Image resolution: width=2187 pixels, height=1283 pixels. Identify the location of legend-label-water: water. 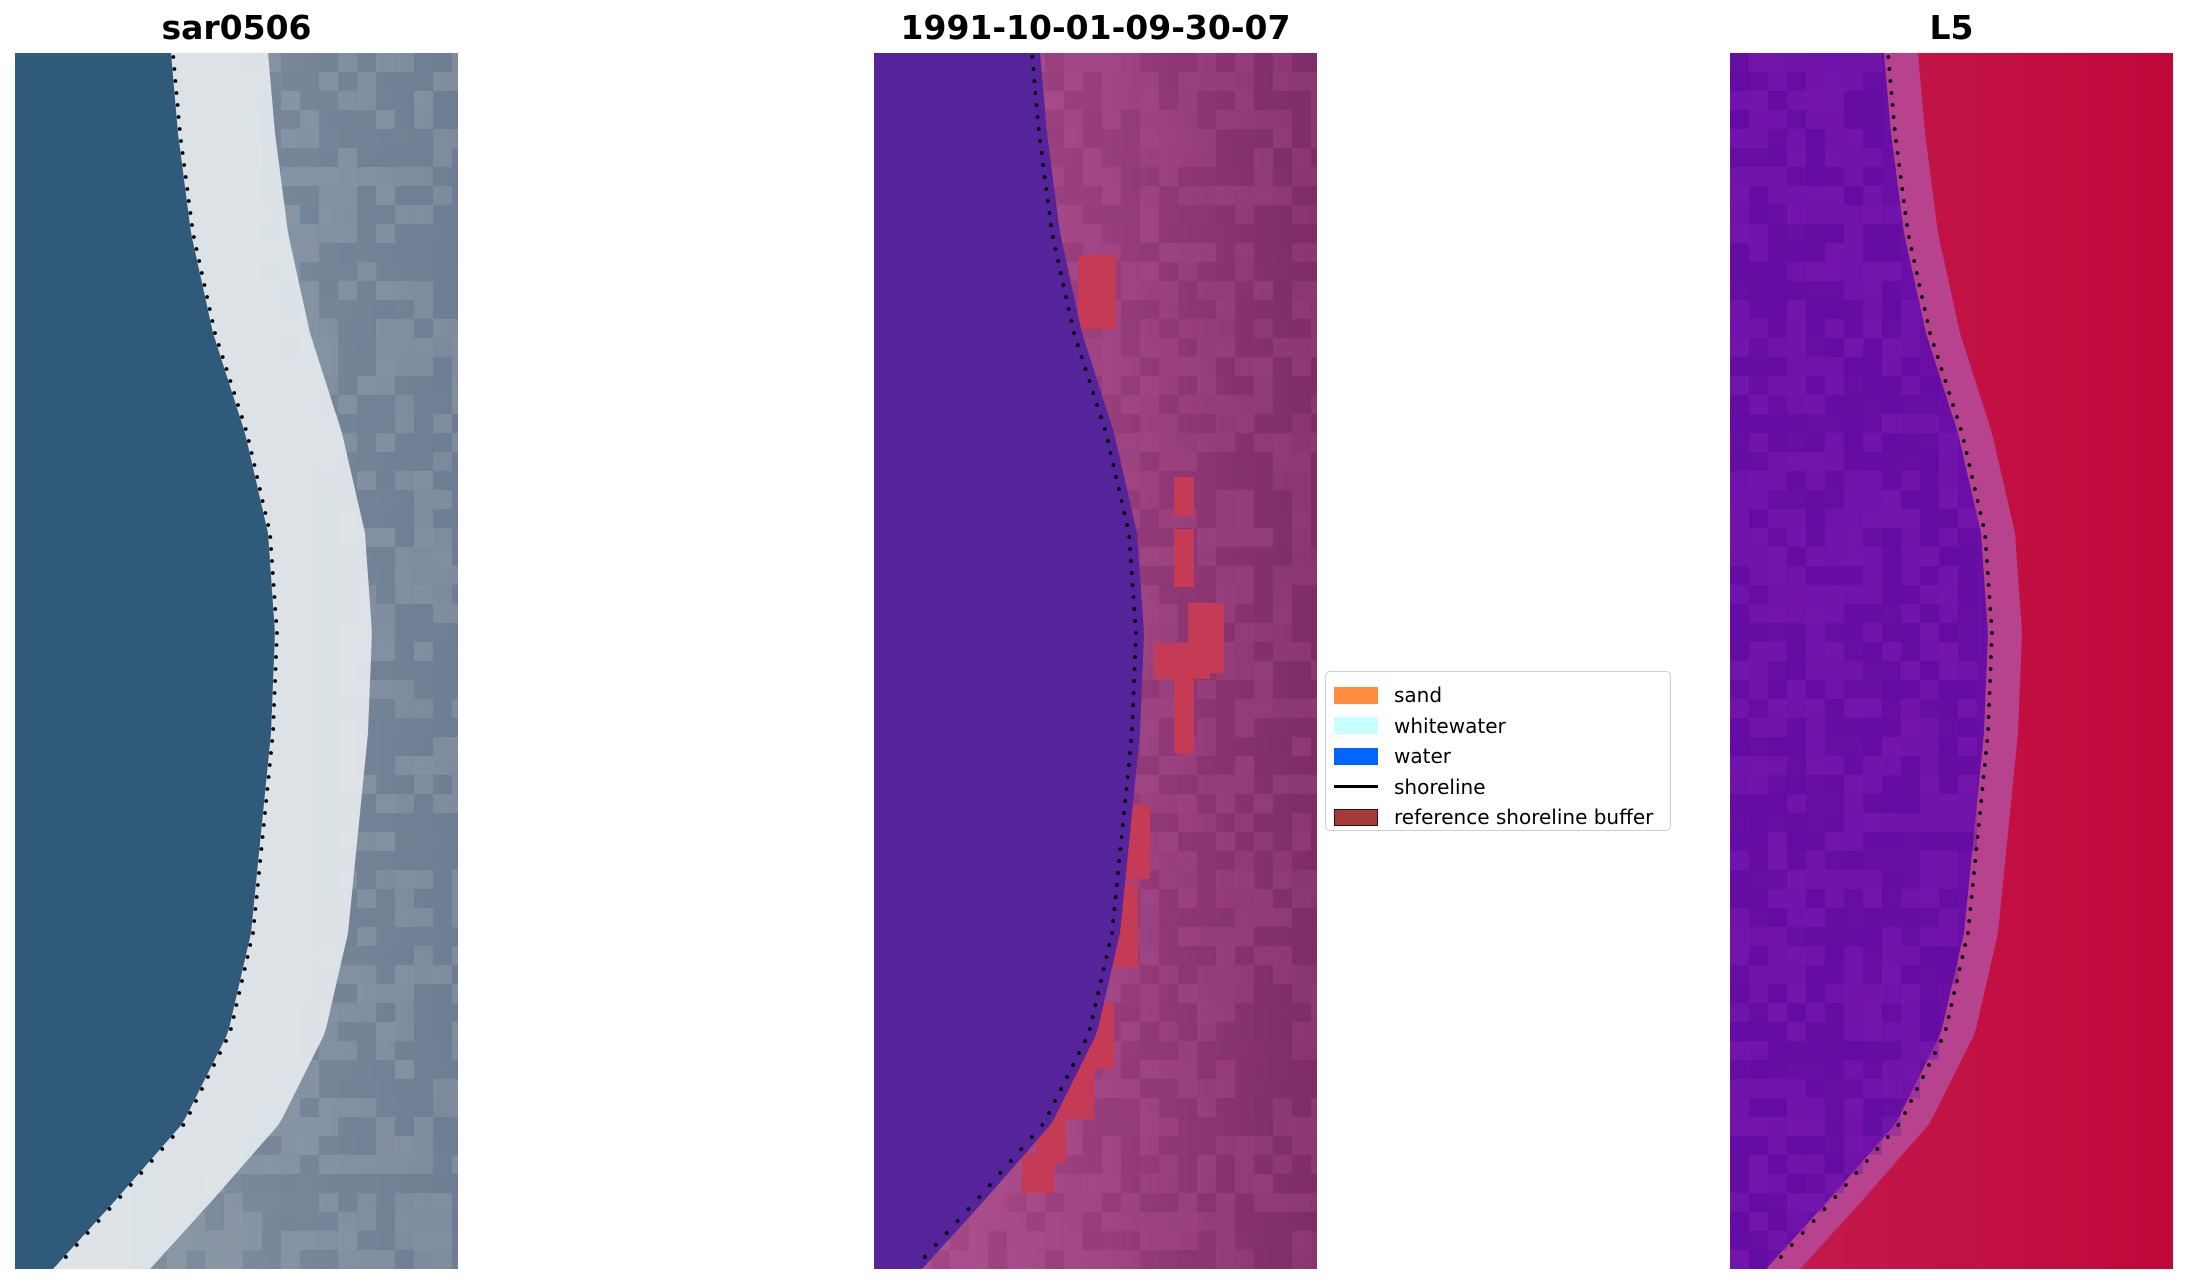
(1422, 756).